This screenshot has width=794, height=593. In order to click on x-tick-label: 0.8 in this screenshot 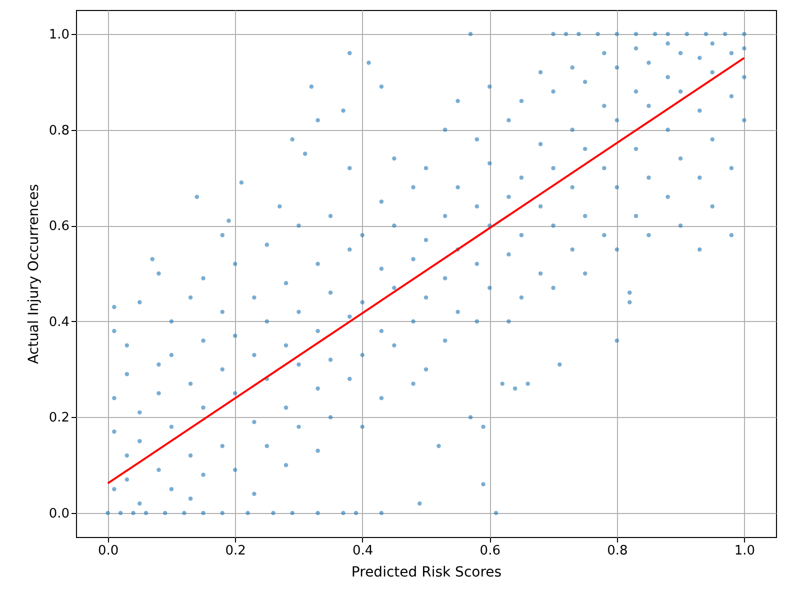, I will do `click(617, 551)`.